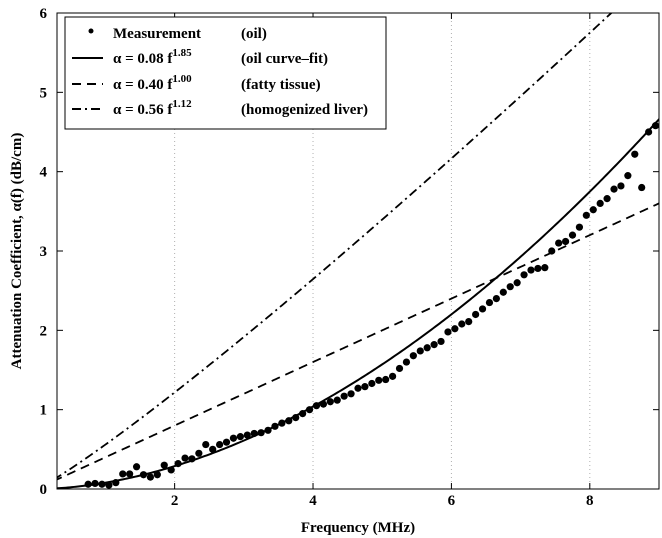  What do you see at coordinates (44, 252) in the screenshot?
I see `y-tick-label: 3` at bounding box center [44, 252].